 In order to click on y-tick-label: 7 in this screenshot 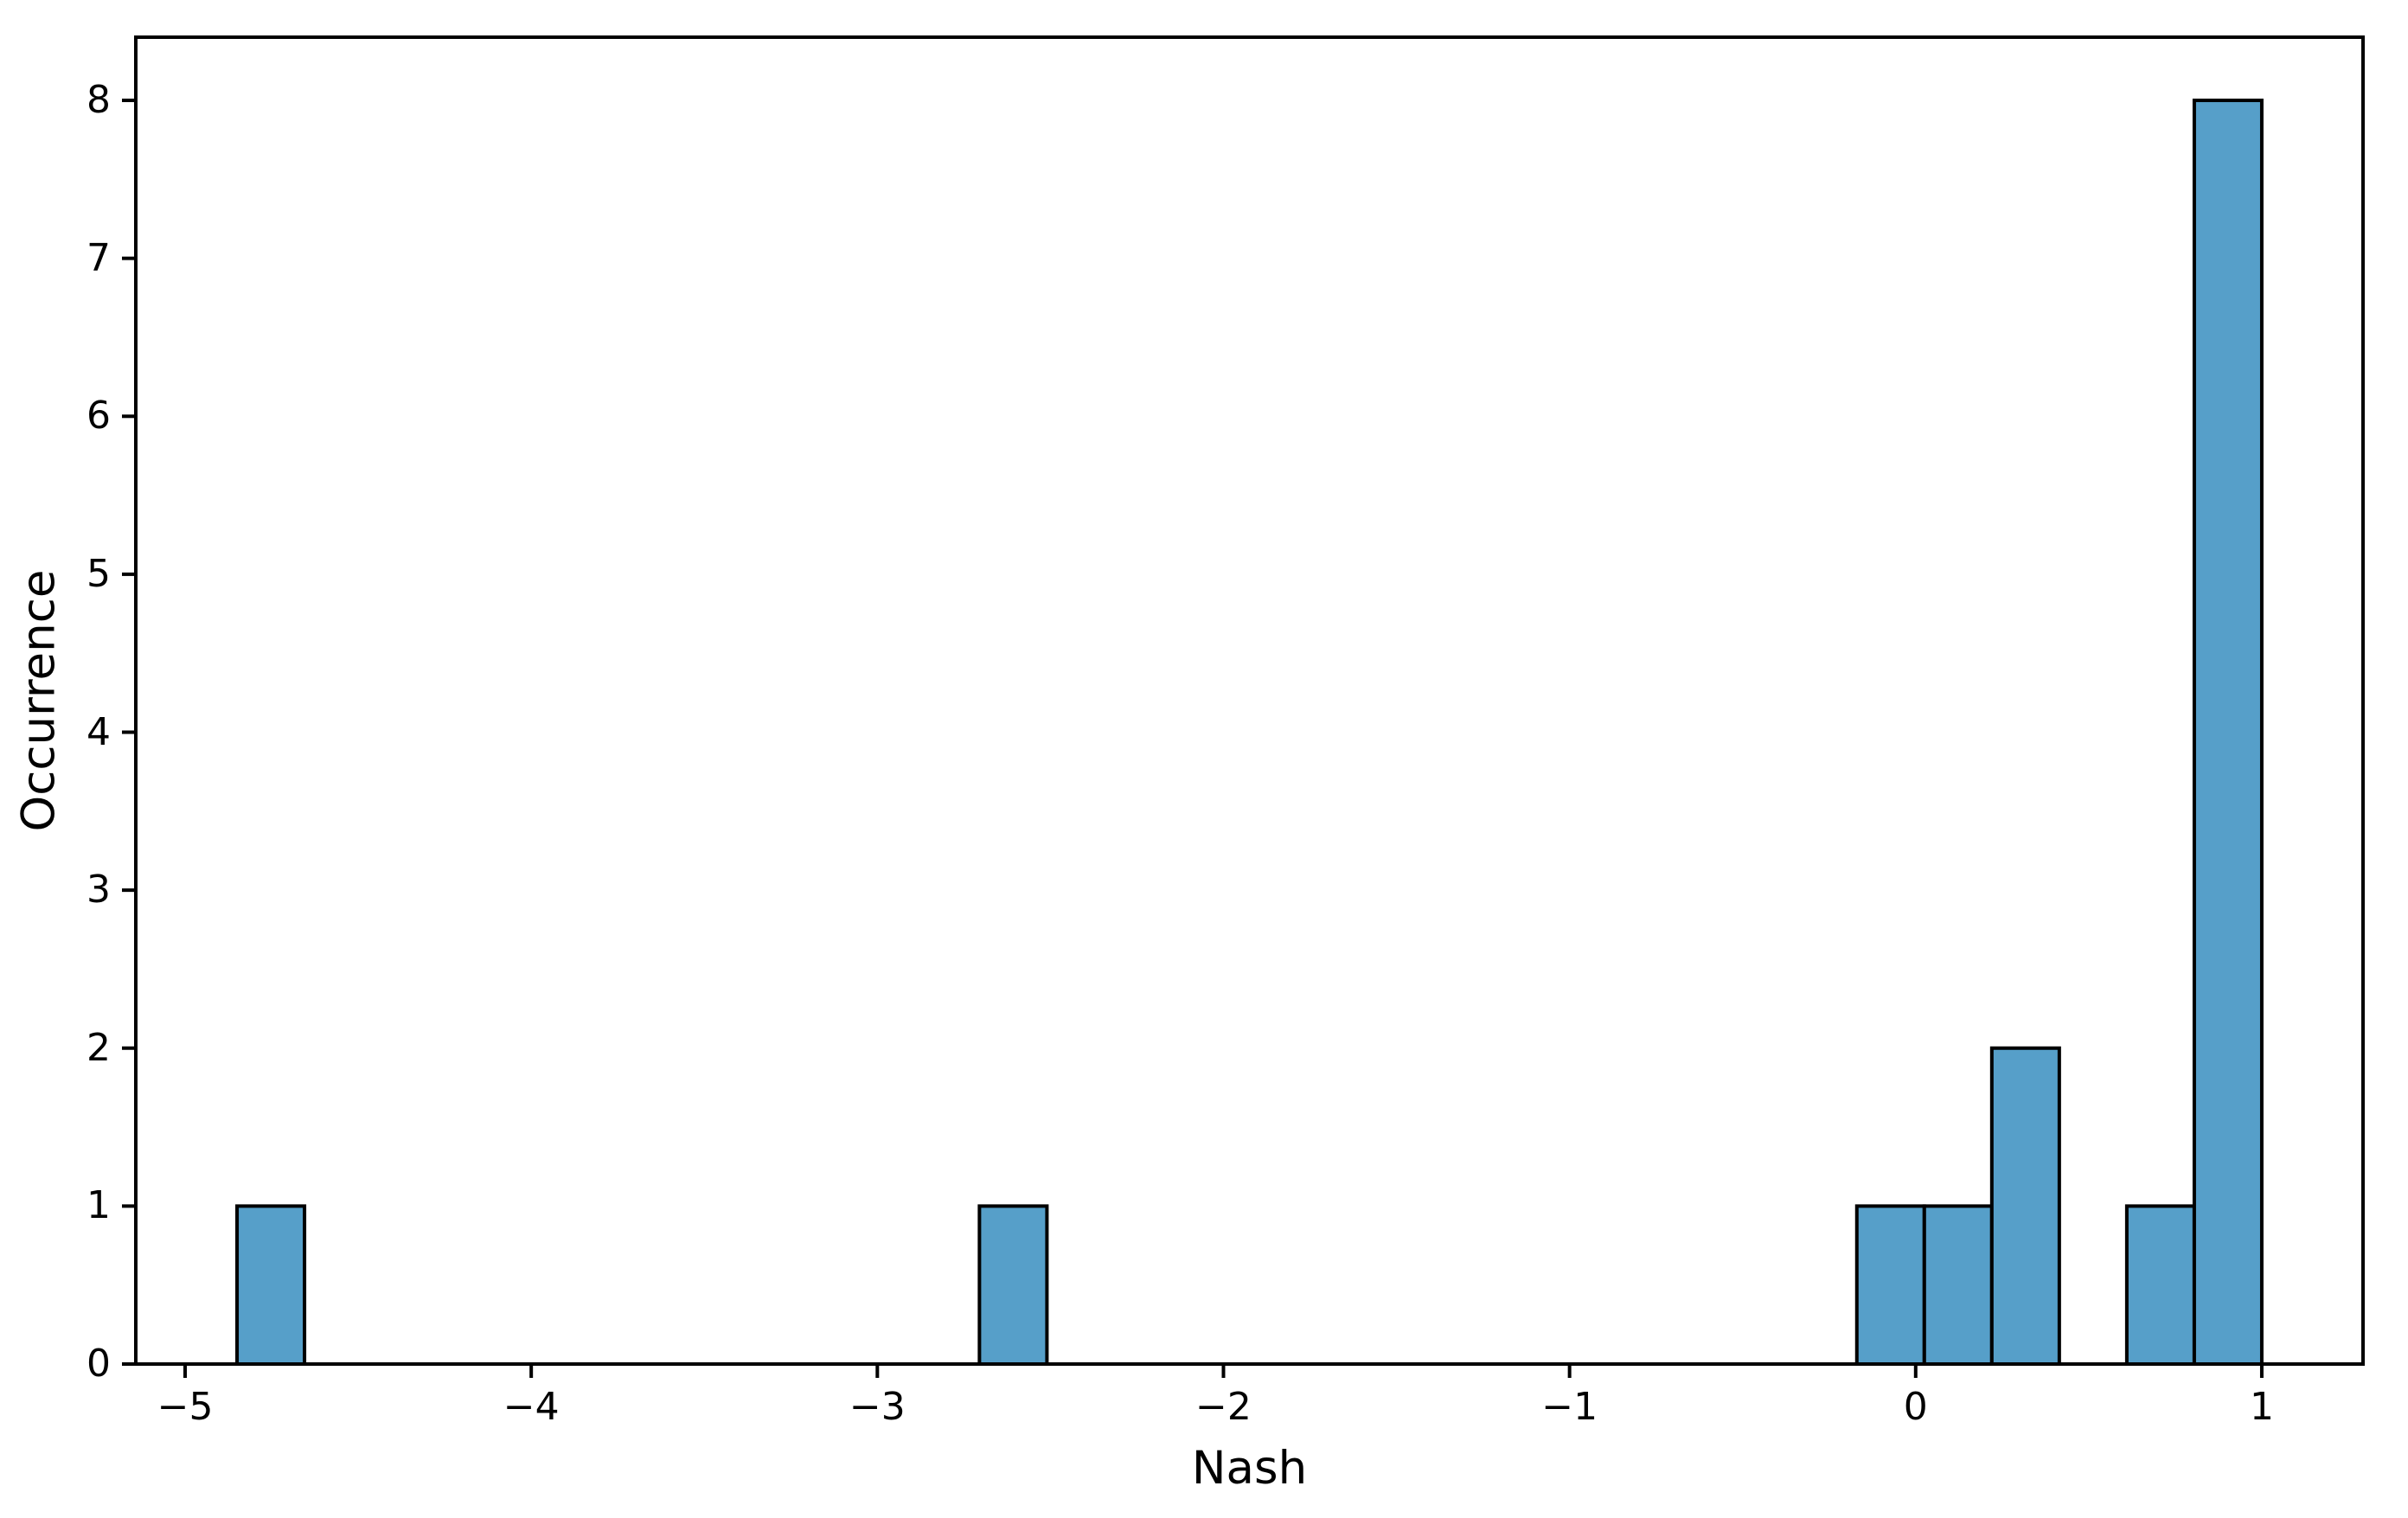, I will do `click(98, 258)`.